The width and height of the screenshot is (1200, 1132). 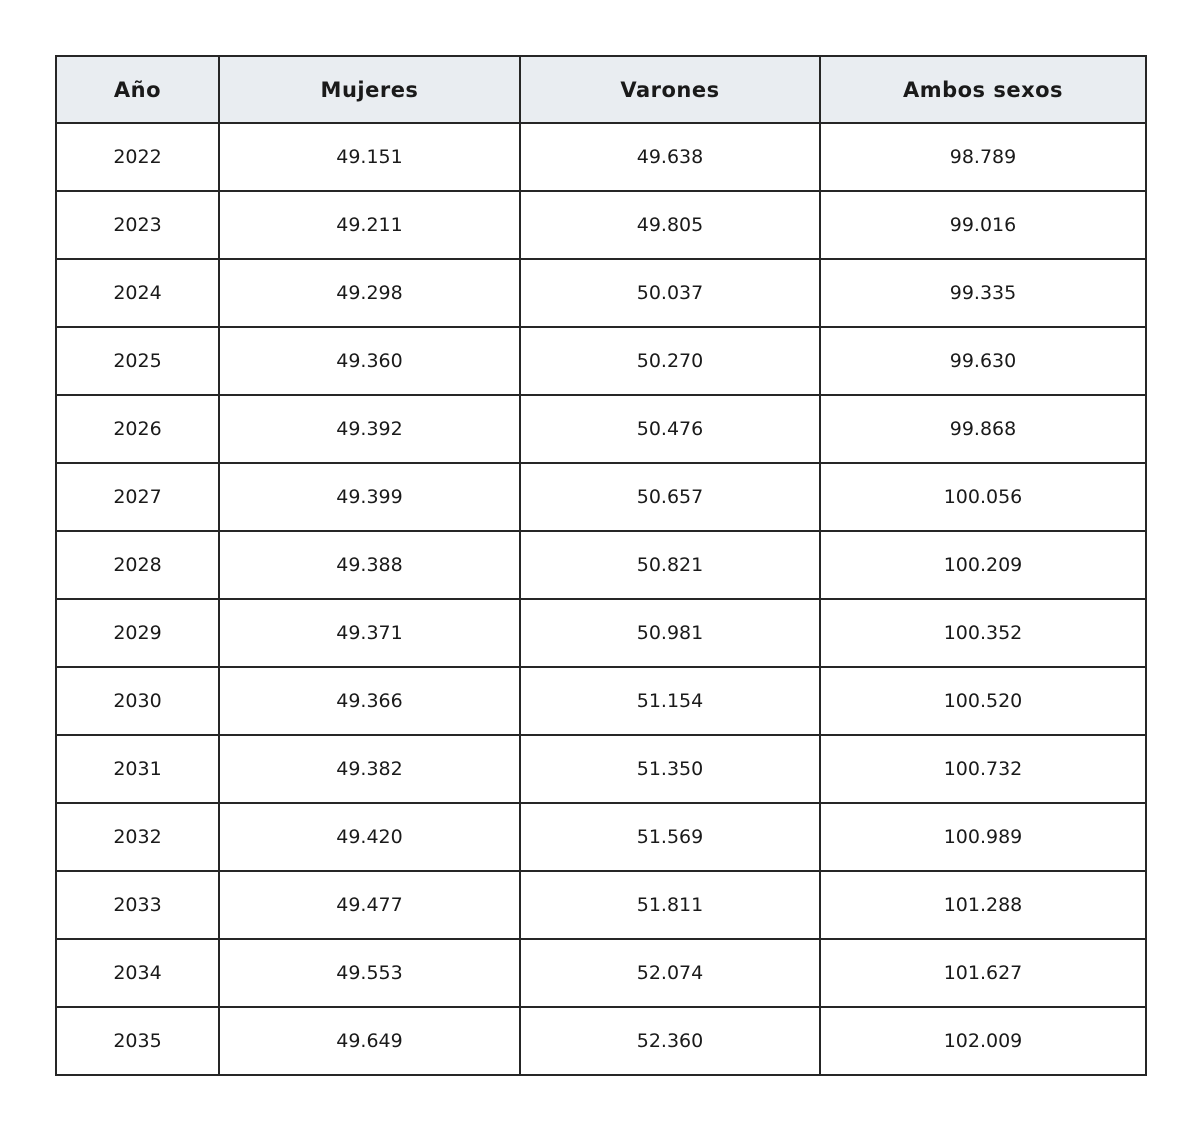 I want to click on table-row: 2033 49.477 51.811 101.288, so click(x=601, y=905).